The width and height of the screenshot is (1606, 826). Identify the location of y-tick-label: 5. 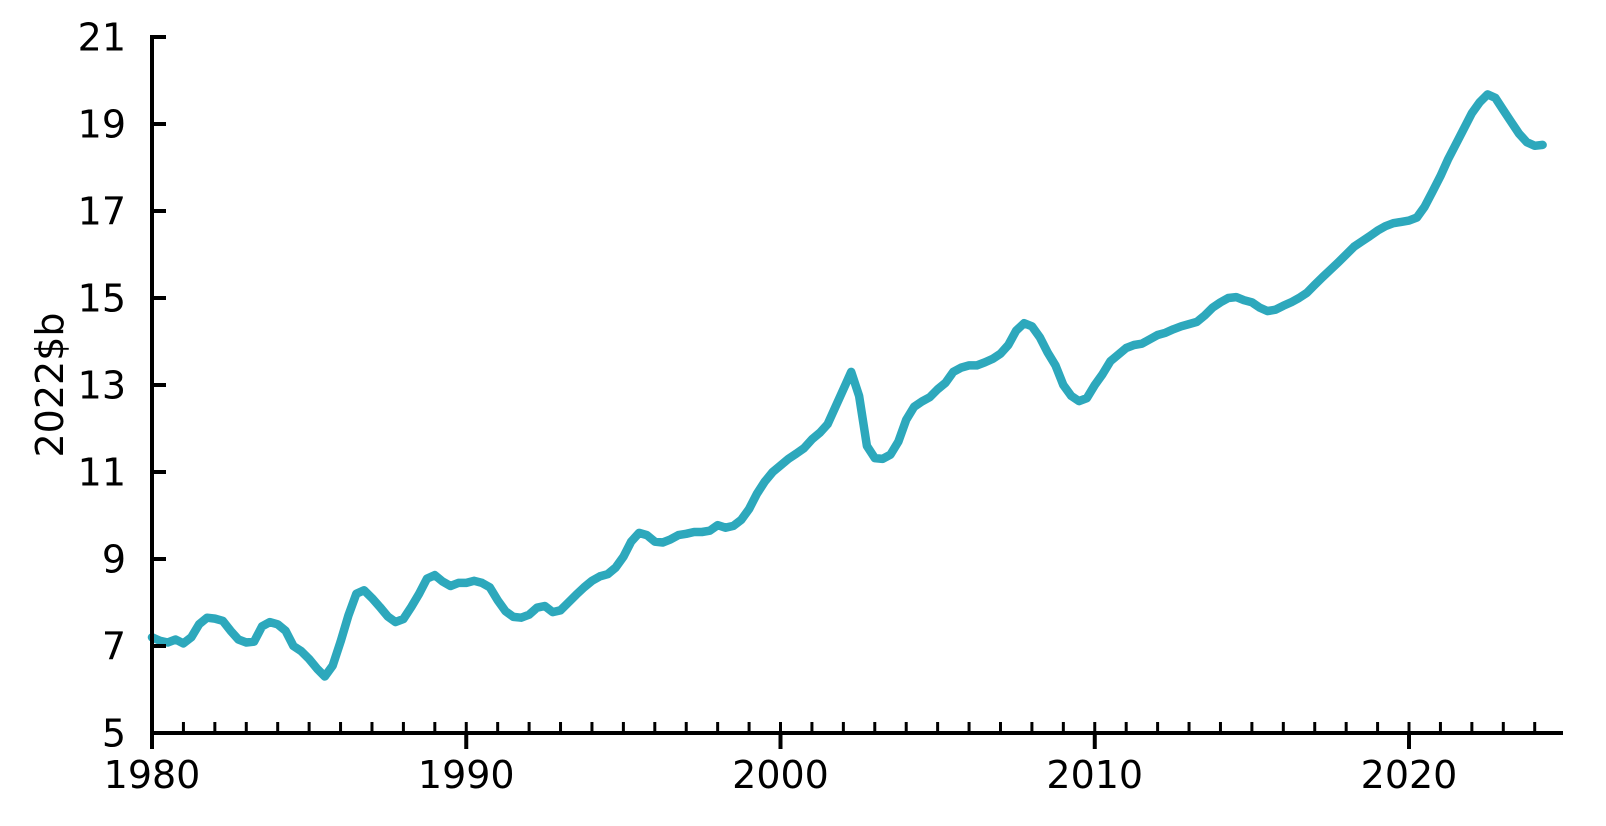
(114, 733).